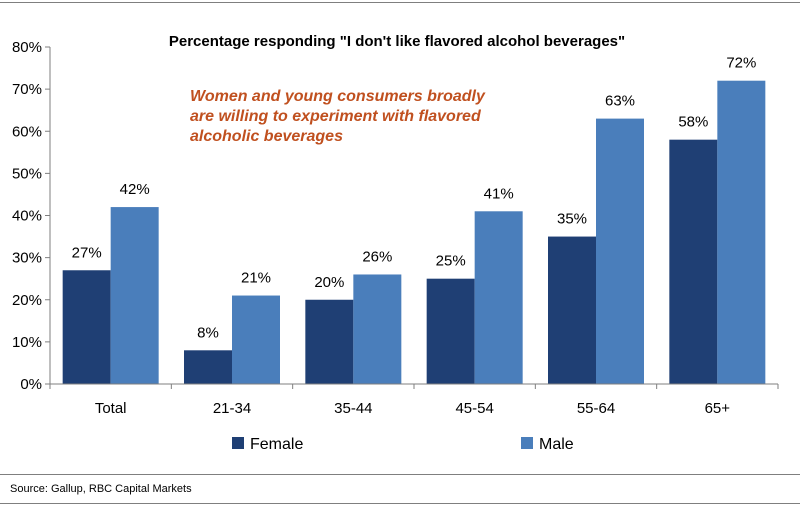 Image resolution: width=800 pixels, height=511 pixels. Describe the element at coordinates (27, 300) in the screenshot. I see `y-tick-label: 20%` at that location.